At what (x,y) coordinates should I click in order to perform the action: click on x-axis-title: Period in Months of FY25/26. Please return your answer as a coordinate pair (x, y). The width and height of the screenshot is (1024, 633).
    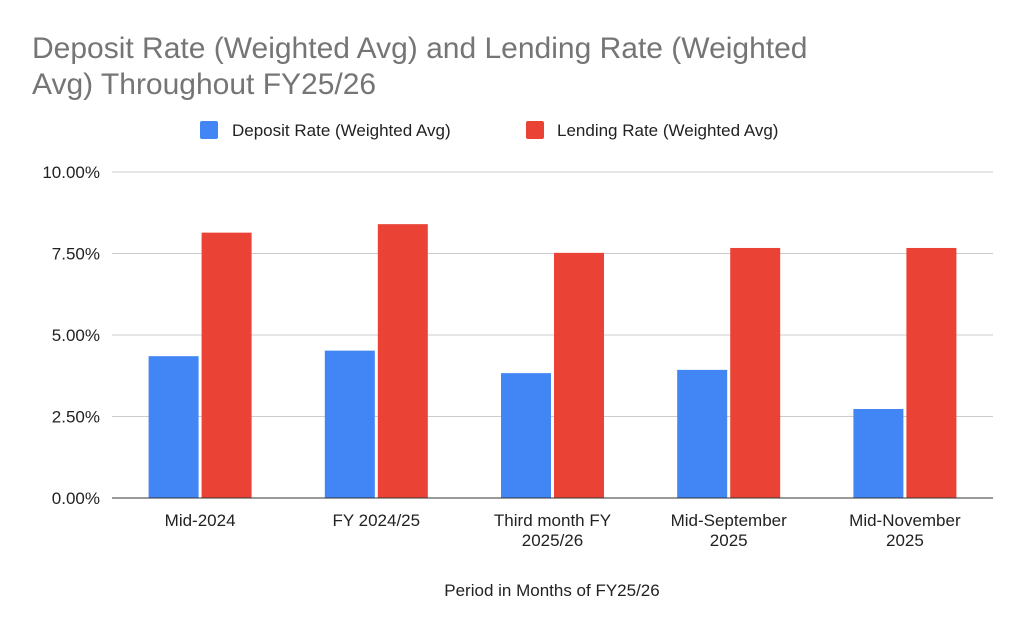
    Looking at the image, I should click on (551, 590).